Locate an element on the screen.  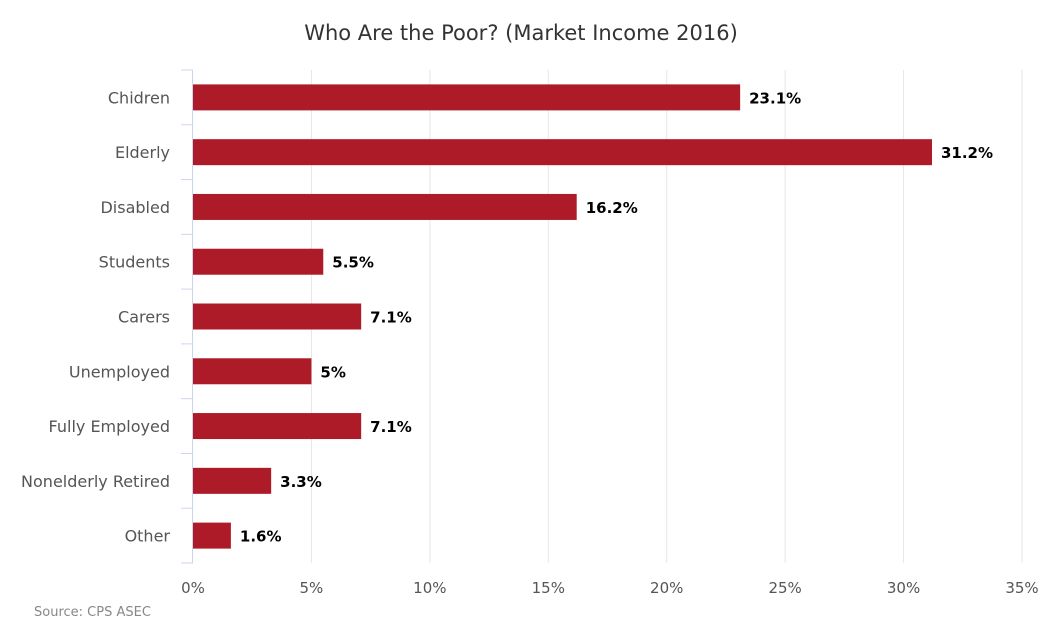
x-tick-label: 25% is located at coordinates (784, 588).